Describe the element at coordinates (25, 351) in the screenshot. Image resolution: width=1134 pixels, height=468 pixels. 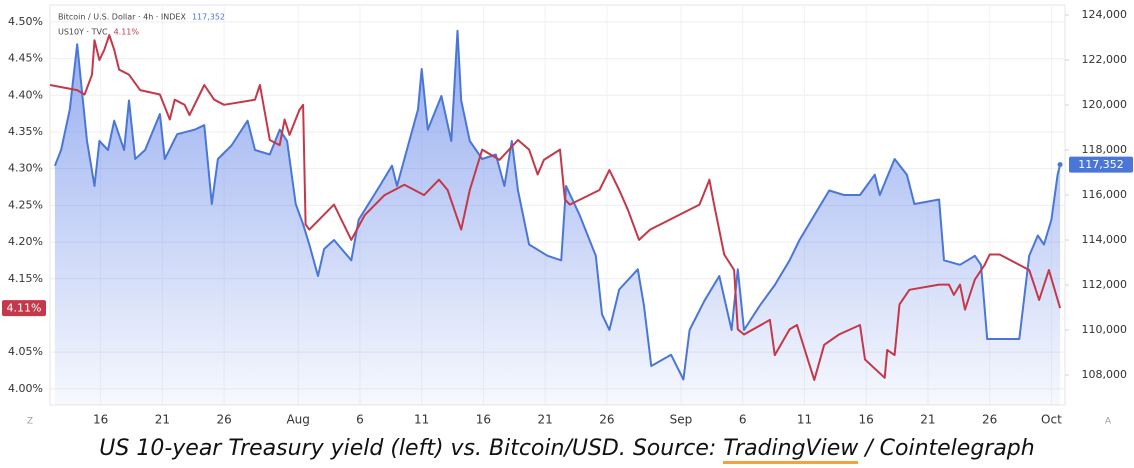
I see `y-tick-label: 4.05%` at that location.